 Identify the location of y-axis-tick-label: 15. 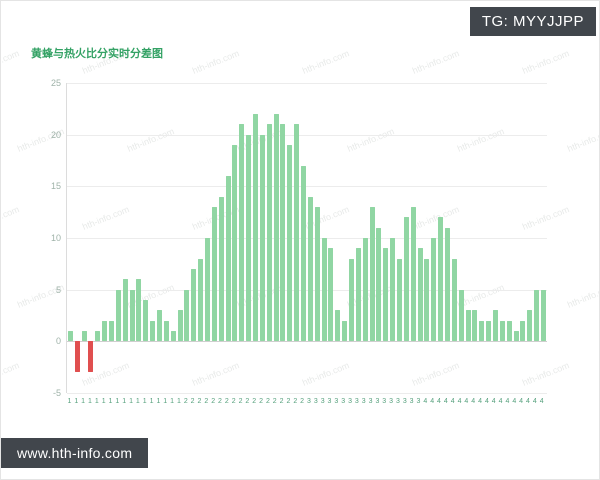
(55, 186).